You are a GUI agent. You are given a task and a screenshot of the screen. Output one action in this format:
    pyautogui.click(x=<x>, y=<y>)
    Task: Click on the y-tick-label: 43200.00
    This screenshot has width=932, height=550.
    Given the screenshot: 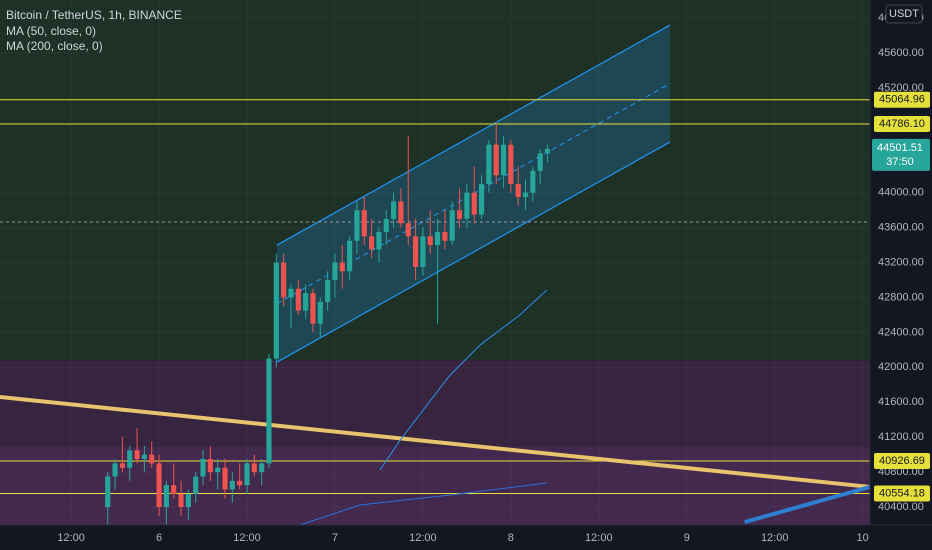 What is the action you would take?
    pyautogui.click(x=901, y=262)
    